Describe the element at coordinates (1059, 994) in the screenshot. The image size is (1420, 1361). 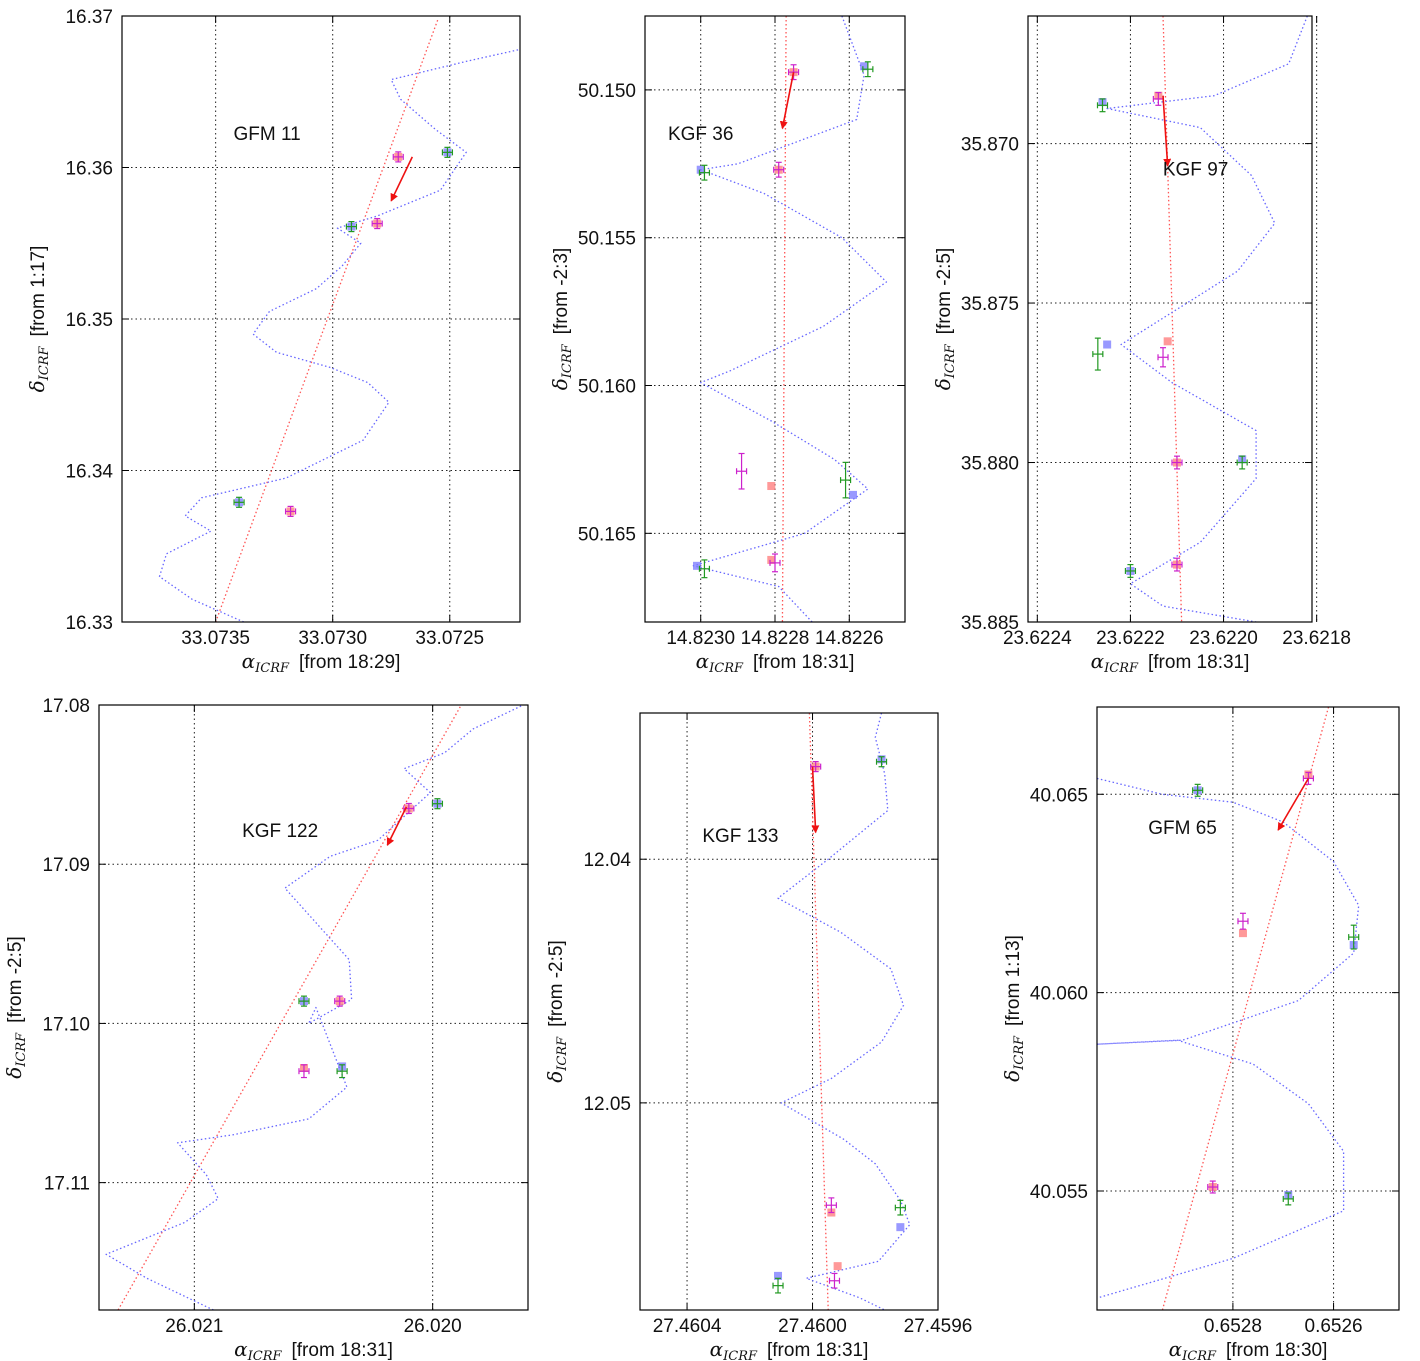
I see `y-tick-label: 40.060` at that location.